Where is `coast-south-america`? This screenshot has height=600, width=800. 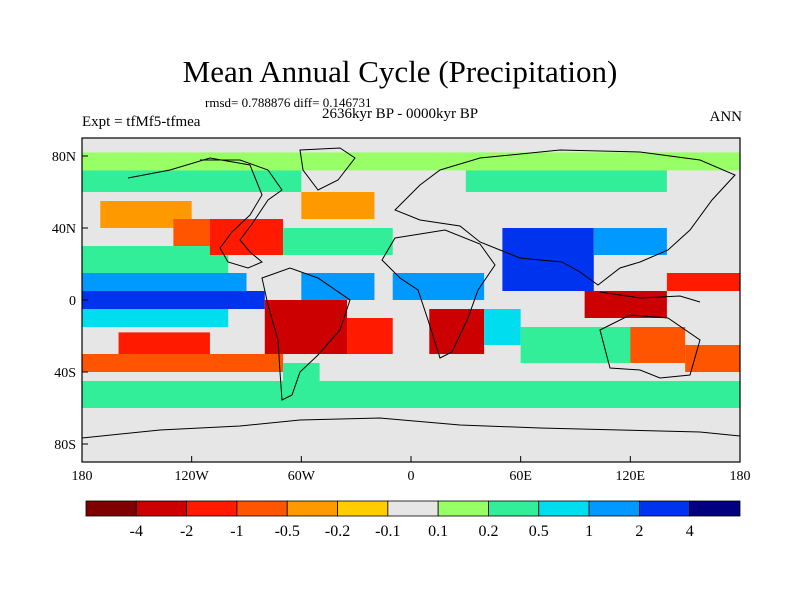
coast-south-america is located at coordinates (306, 334).